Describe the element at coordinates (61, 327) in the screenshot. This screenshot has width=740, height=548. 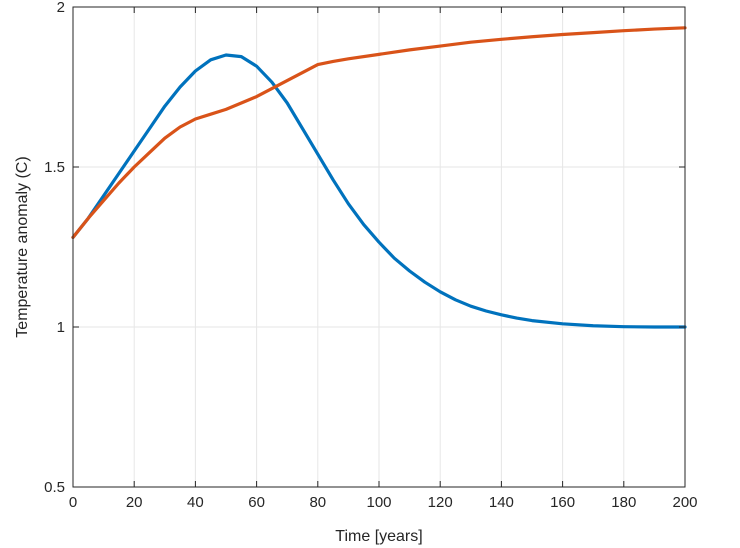
I see `y-tick-label: 1` at that location.